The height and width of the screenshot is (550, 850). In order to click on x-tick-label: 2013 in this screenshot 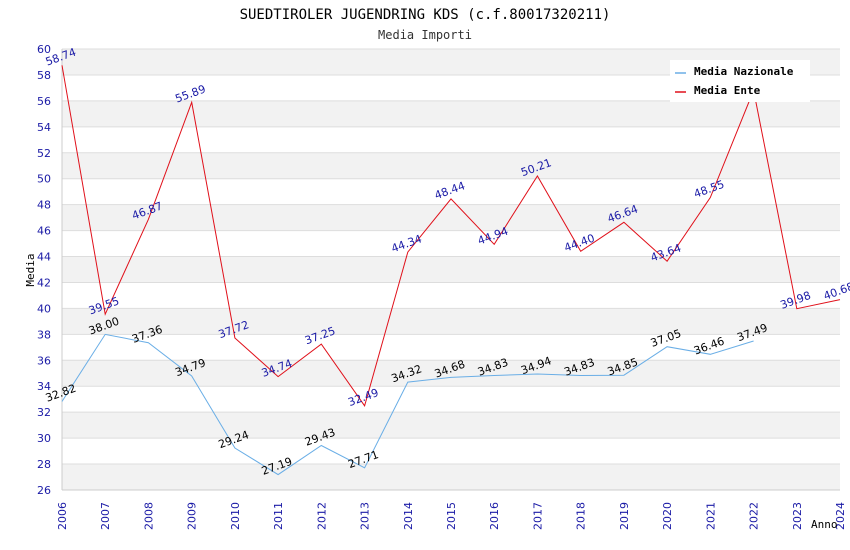, I will do `click(365, 516)`.